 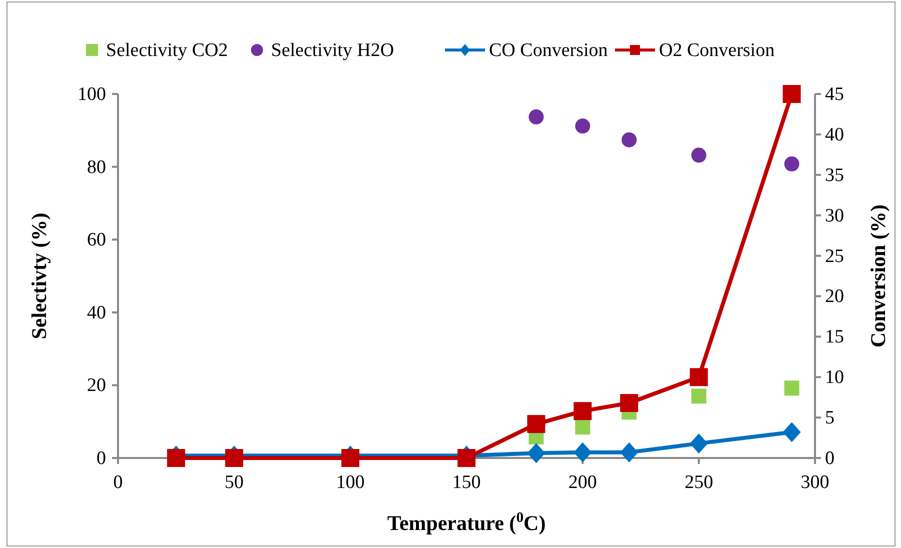 I want to click on x-tick-label: 50, so click(x=234, y=482).